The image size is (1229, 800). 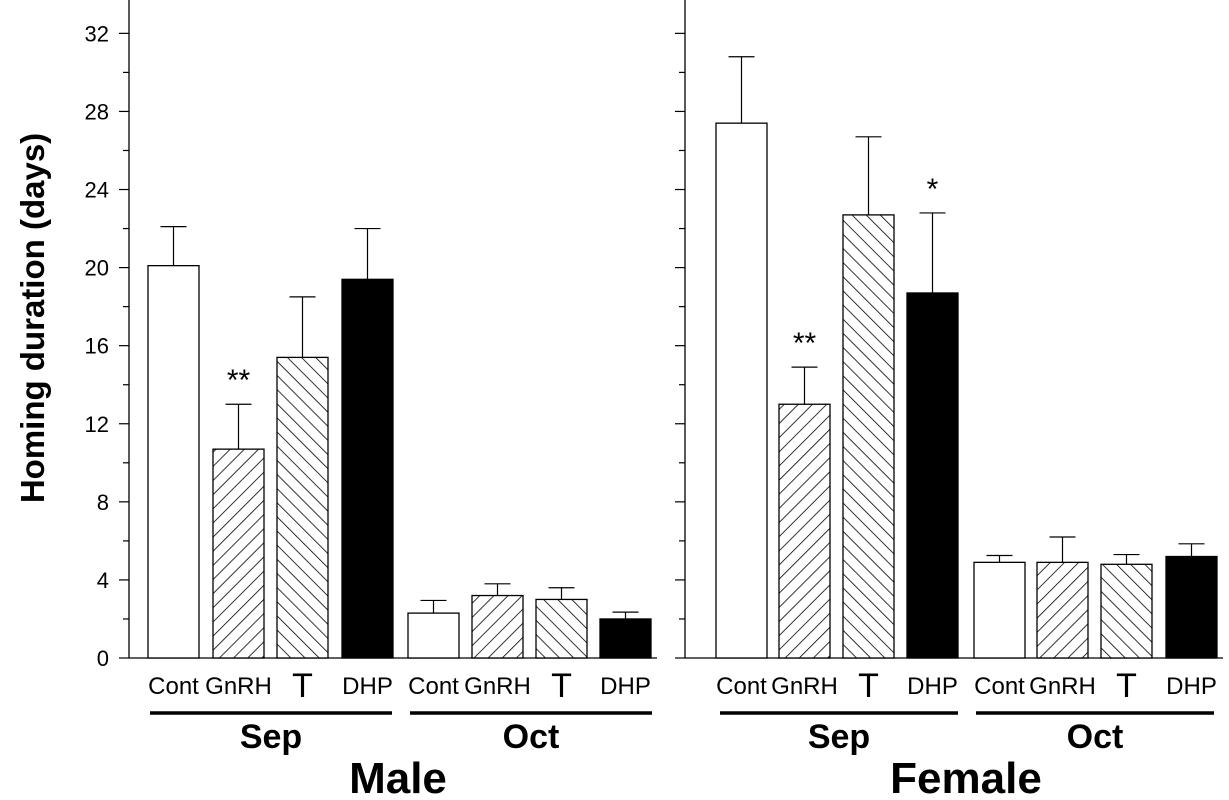 I want to click on male-oct-t-bar, so click(x=561, y=628).